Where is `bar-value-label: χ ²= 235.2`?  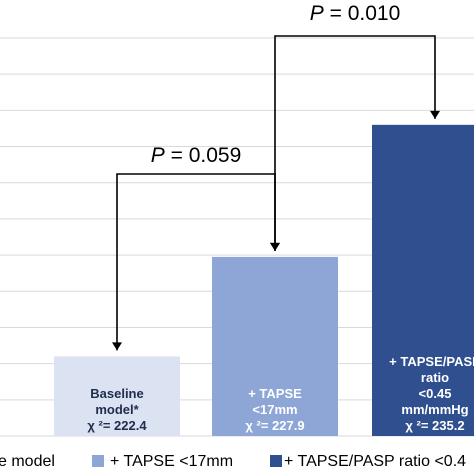 bar-value-label: χ ²= 235.2 is located at coordinates (434, 425).